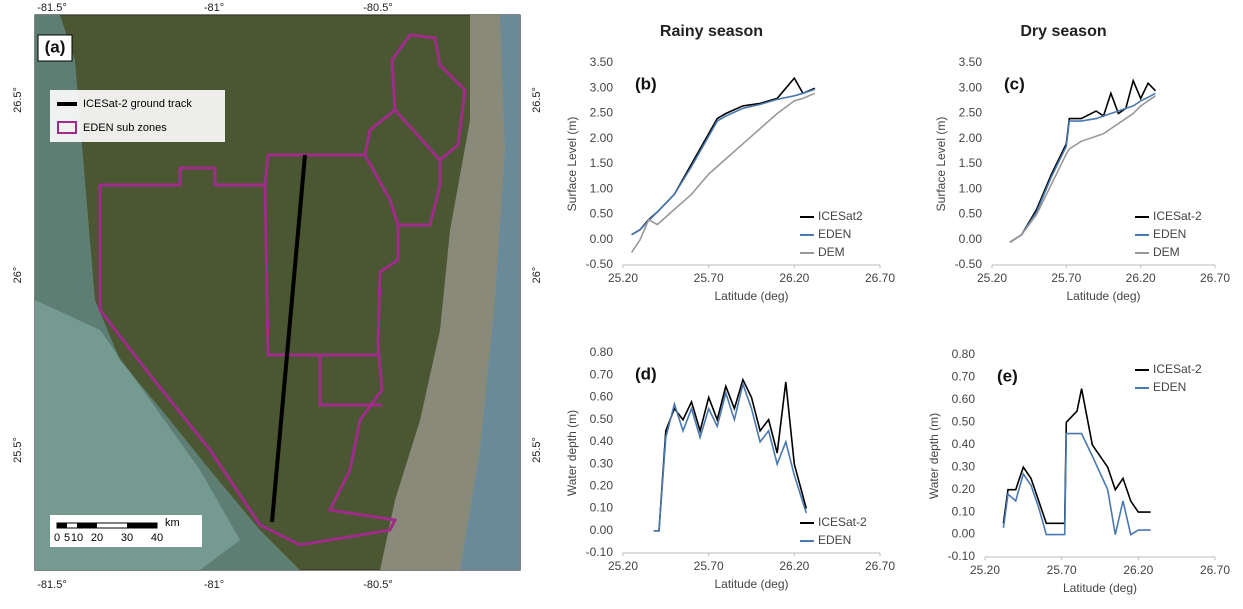 This screenshot has width=1243, height=609. Describe the element at coordinates (288, 338) in the screenshot. I see `ground-track` at that location.